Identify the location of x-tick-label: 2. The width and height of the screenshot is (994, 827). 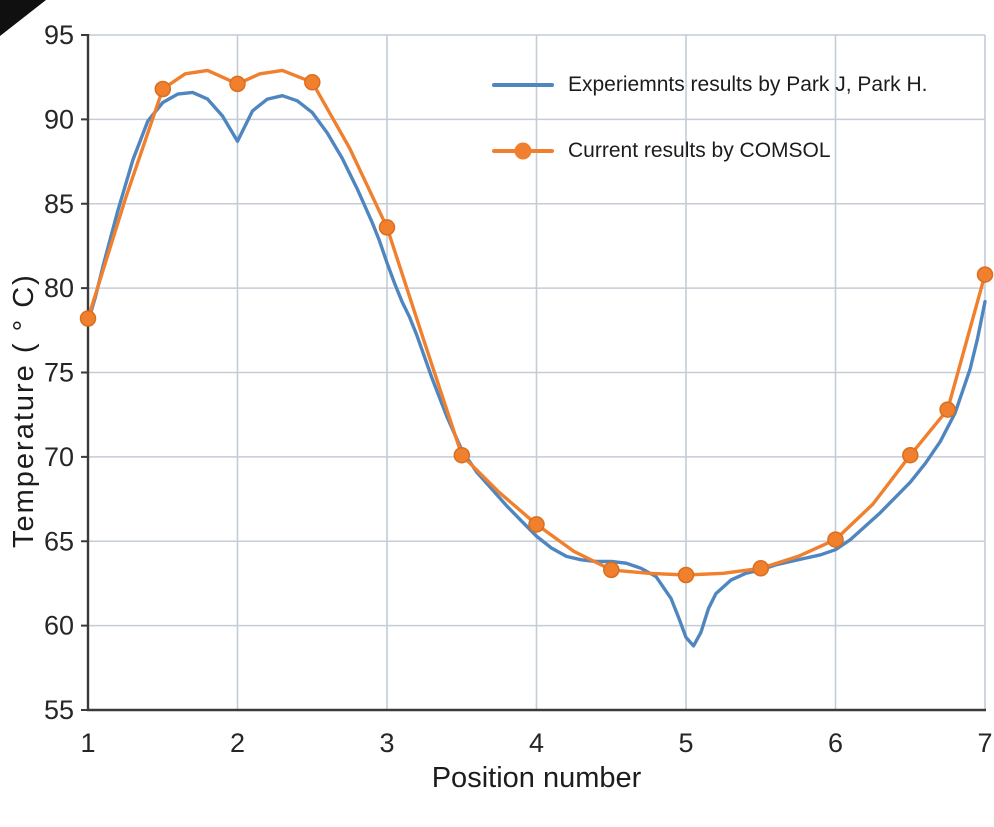
(237, 743).